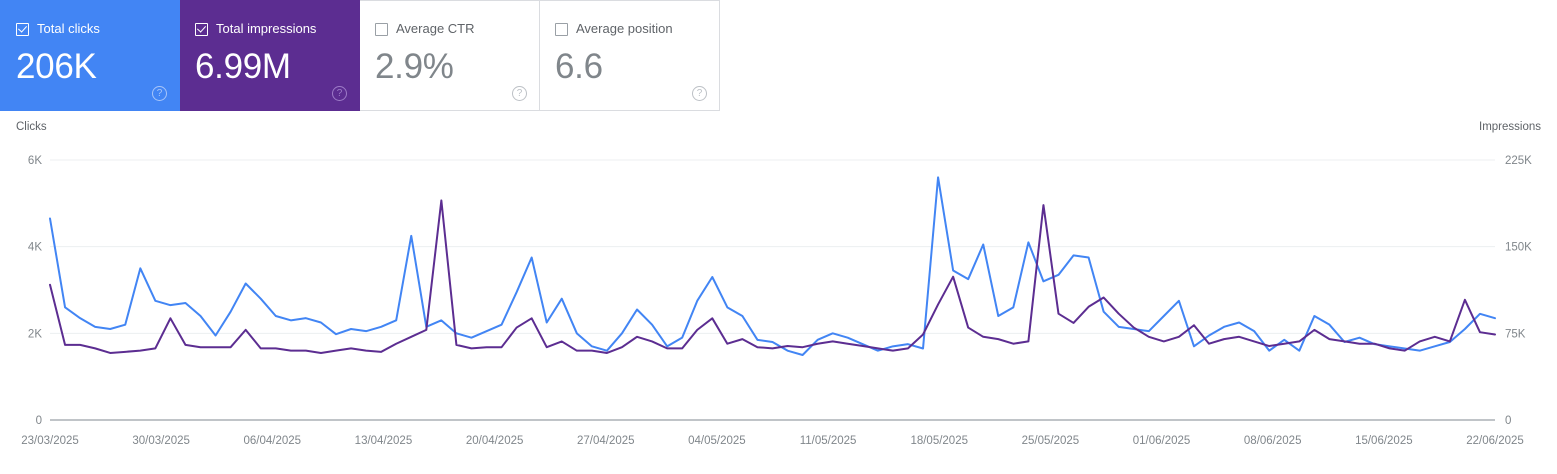 The image size is (1557, 474). What do you see at coordinates (561, 29) in the screenshot?
I see `checkbox-average-position` at bounding box center [561, 29].